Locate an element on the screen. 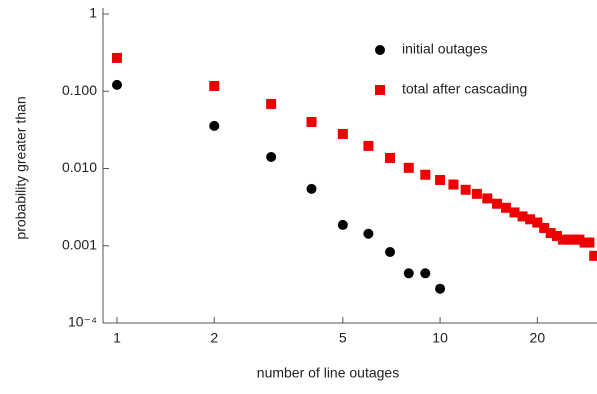 The width and height of the screenshot is (597, 394). x-tick-label: 1 is located at coordinates (117, 338).